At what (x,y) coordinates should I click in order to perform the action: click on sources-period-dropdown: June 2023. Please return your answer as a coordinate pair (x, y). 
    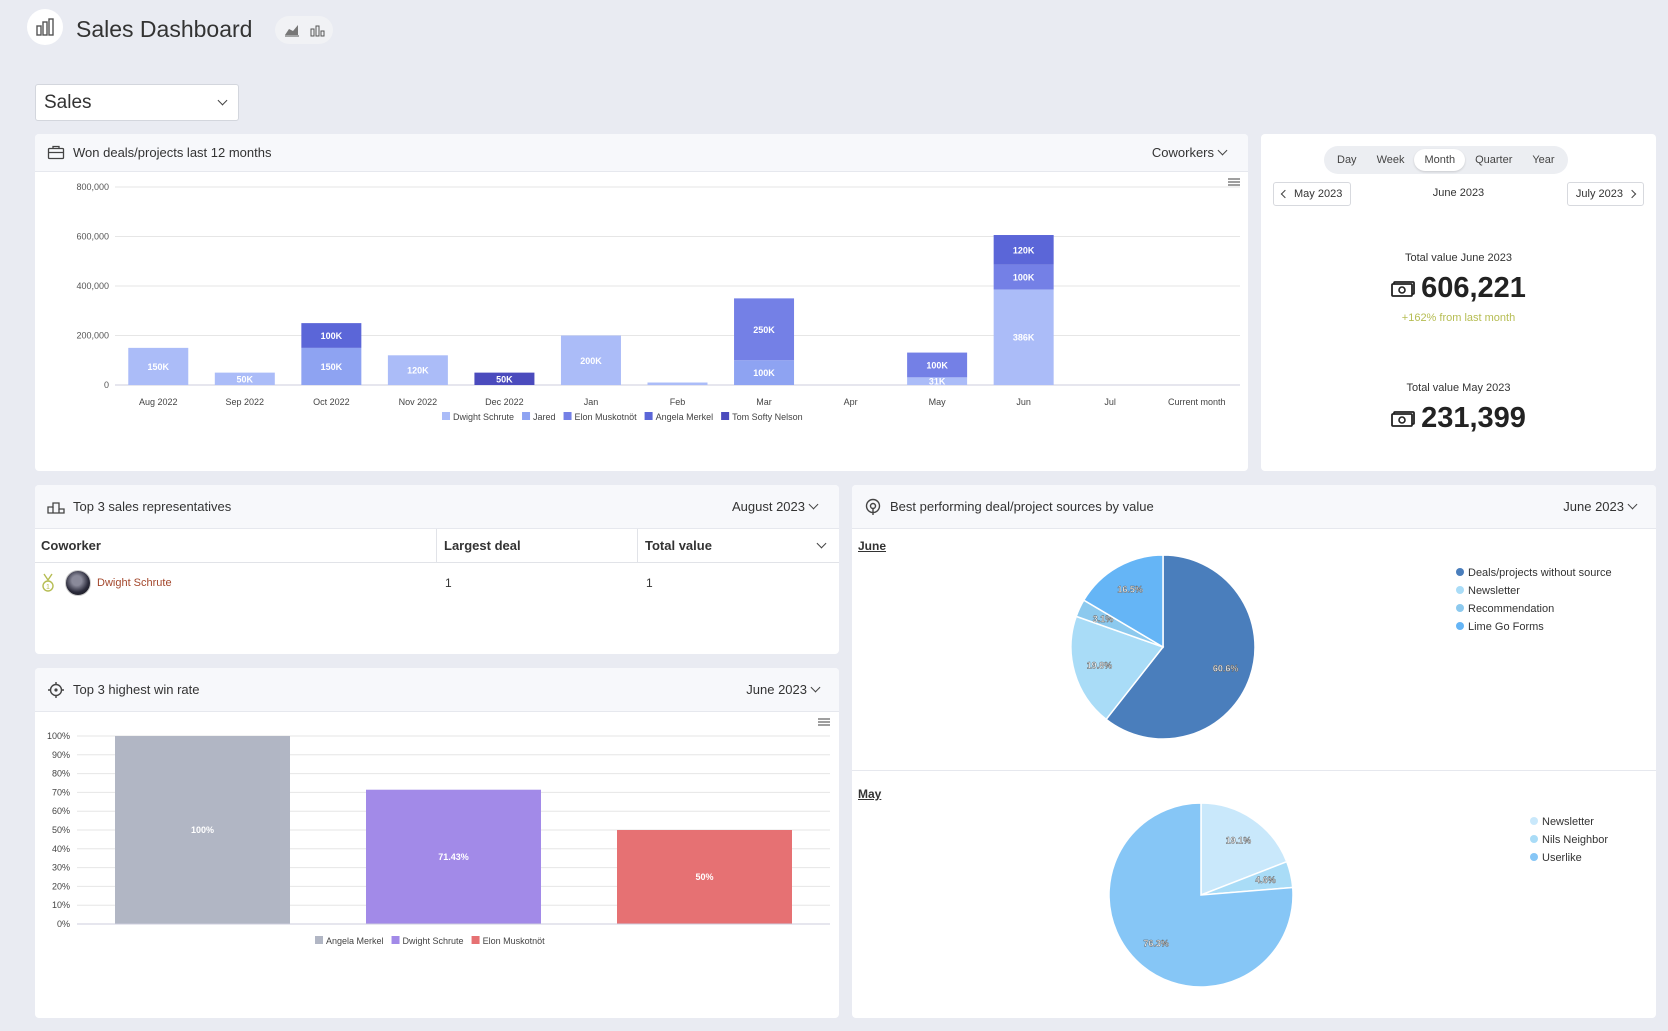
    Looking at the image, I should click on (1600, 506).